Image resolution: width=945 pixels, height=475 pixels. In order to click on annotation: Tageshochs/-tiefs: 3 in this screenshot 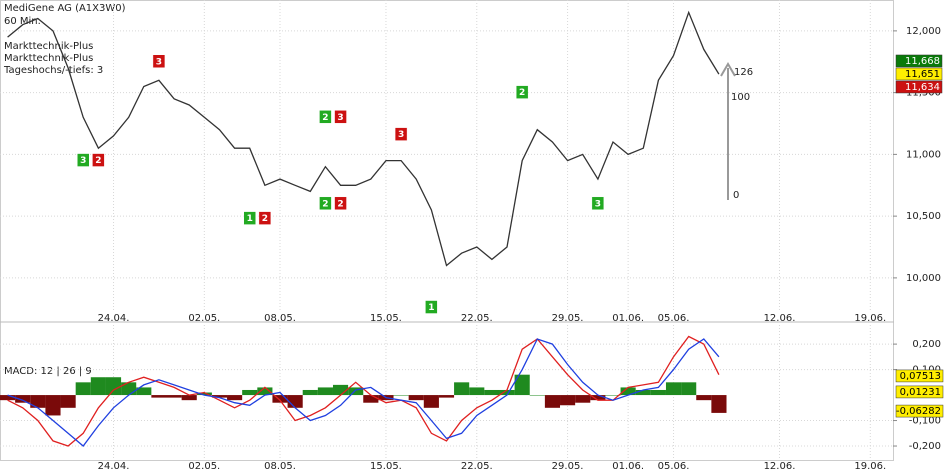, I will do `click(53, 70)`.